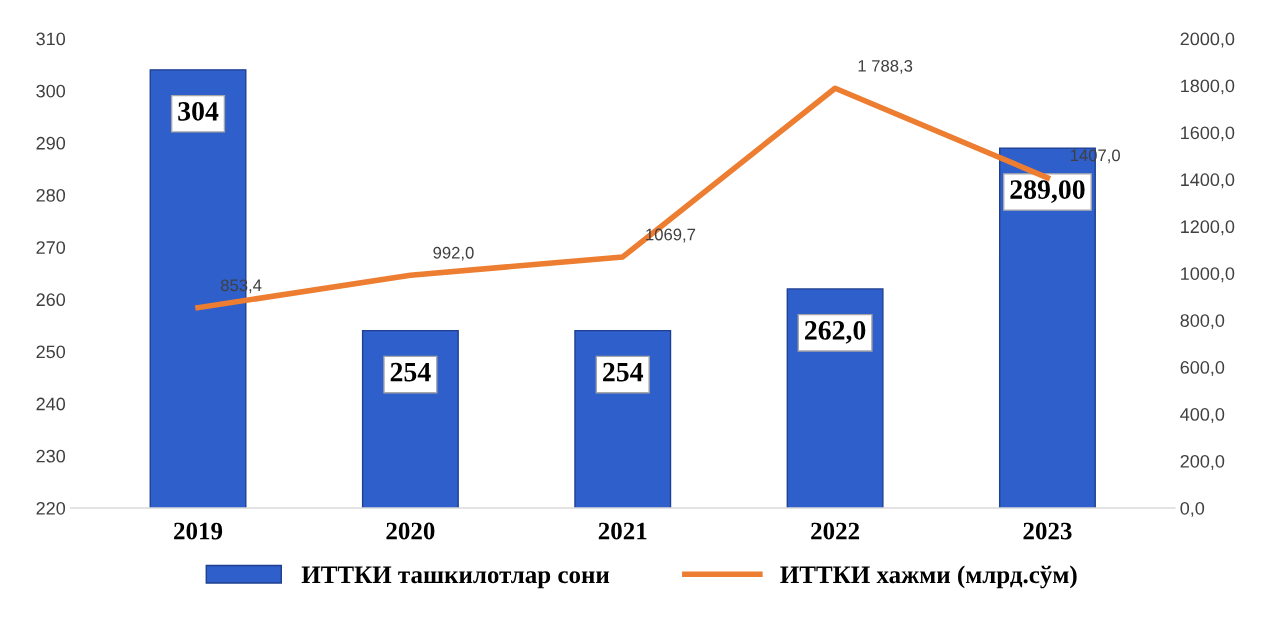 The image size is (1284, 643). What do you see at coordinates (198, 531) in the screenshot?
I see `x-tick-label: 2019` at bounding box center [198, 531].